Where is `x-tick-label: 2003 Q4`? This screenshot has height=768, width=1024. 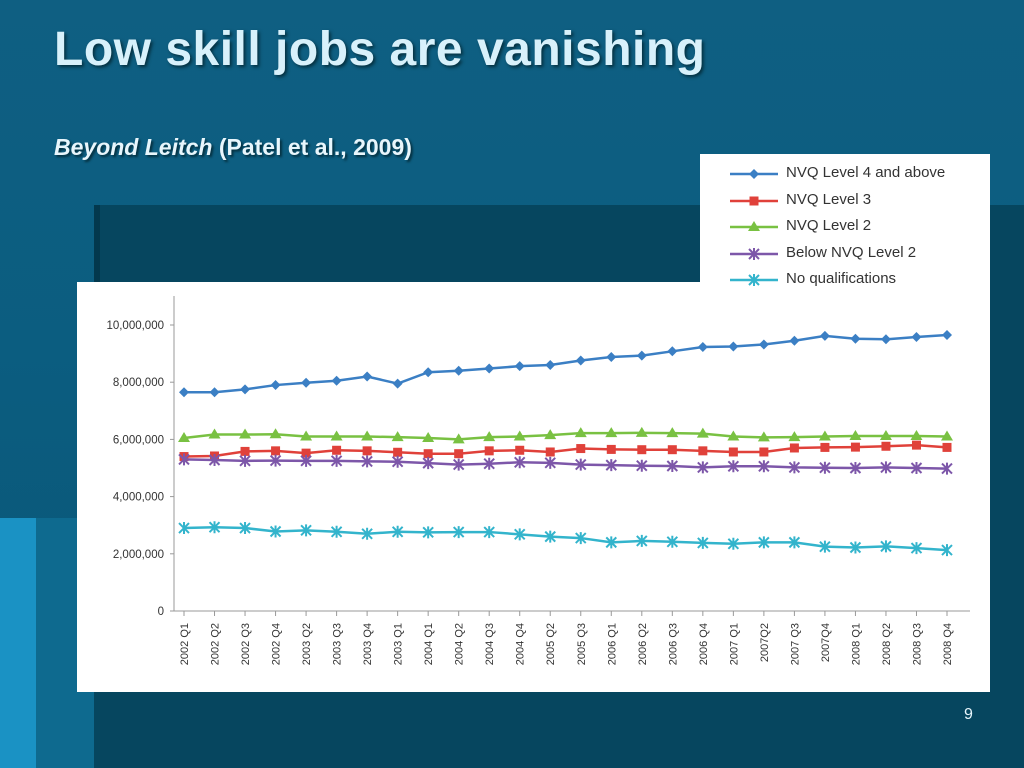 x-tick-label: 2003 Q4 is located at coordinates (368, 644).